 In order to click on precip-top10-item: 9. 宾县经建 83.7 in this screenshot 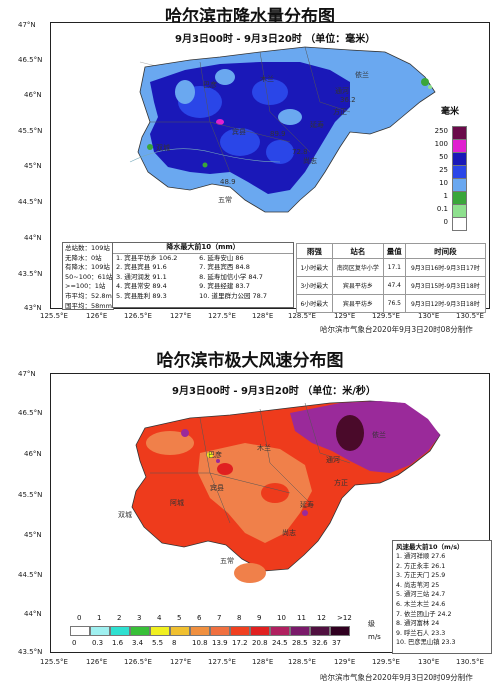, I will do `click(224, 286)`.